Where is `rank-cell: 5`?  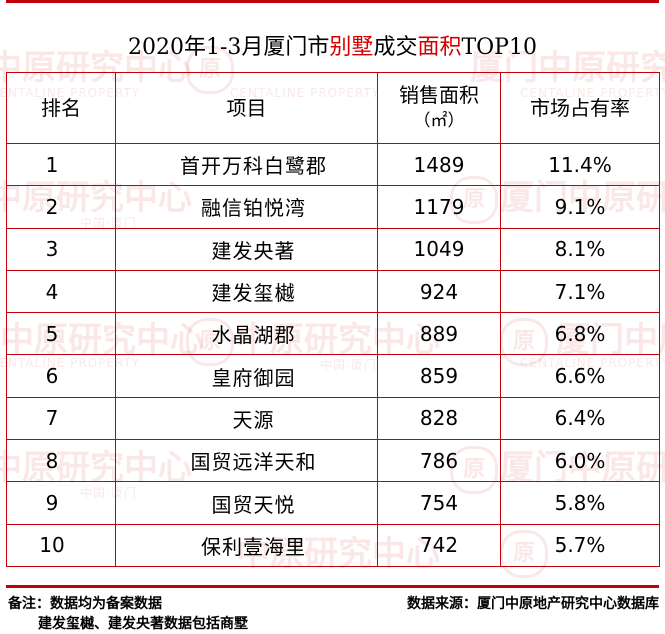 rank-cell: 5 is located at coordinates (61, 334).